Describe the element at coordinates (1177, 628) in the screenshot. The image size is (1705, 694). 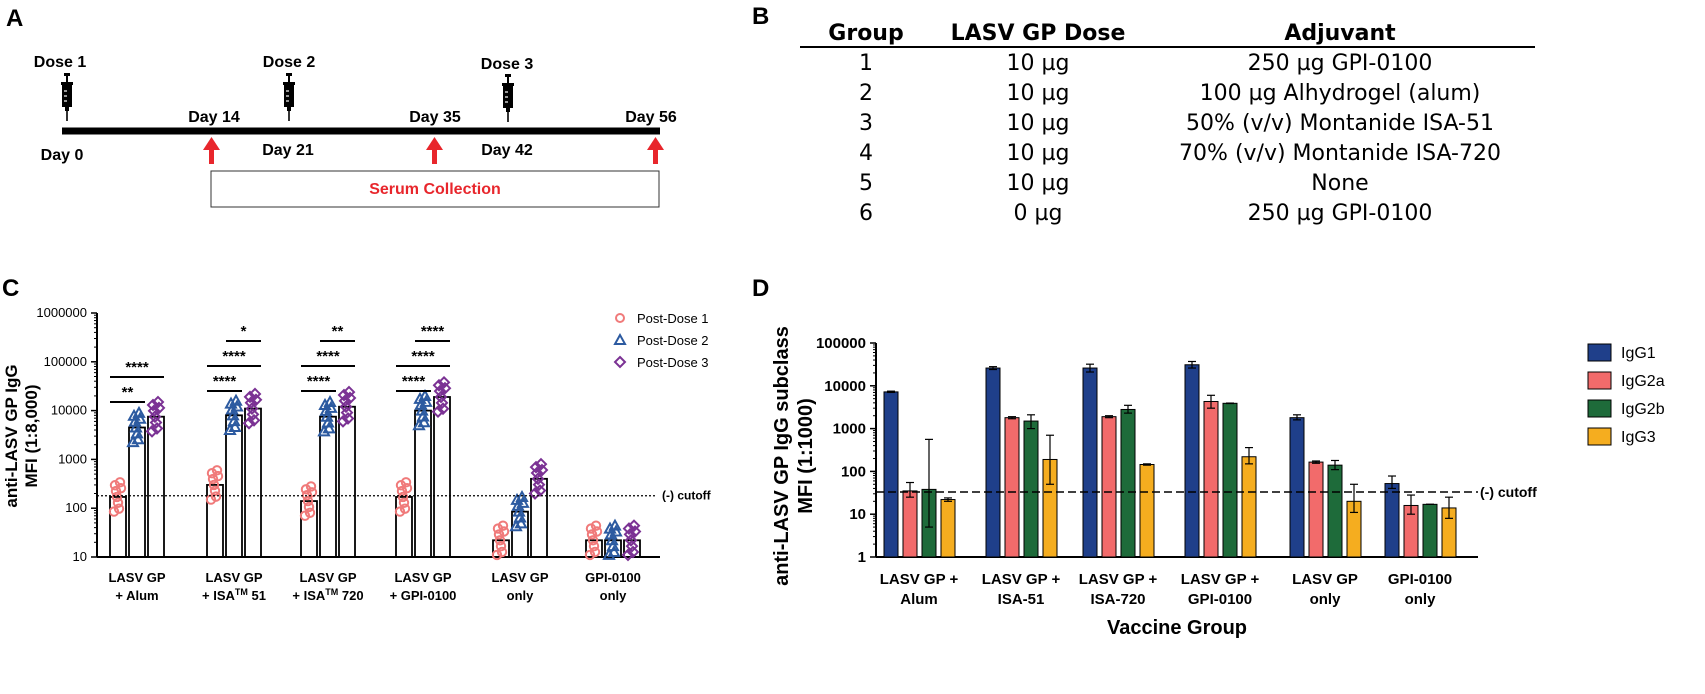
I see `panel-d-xlabel: Vaccine Group` at that location.